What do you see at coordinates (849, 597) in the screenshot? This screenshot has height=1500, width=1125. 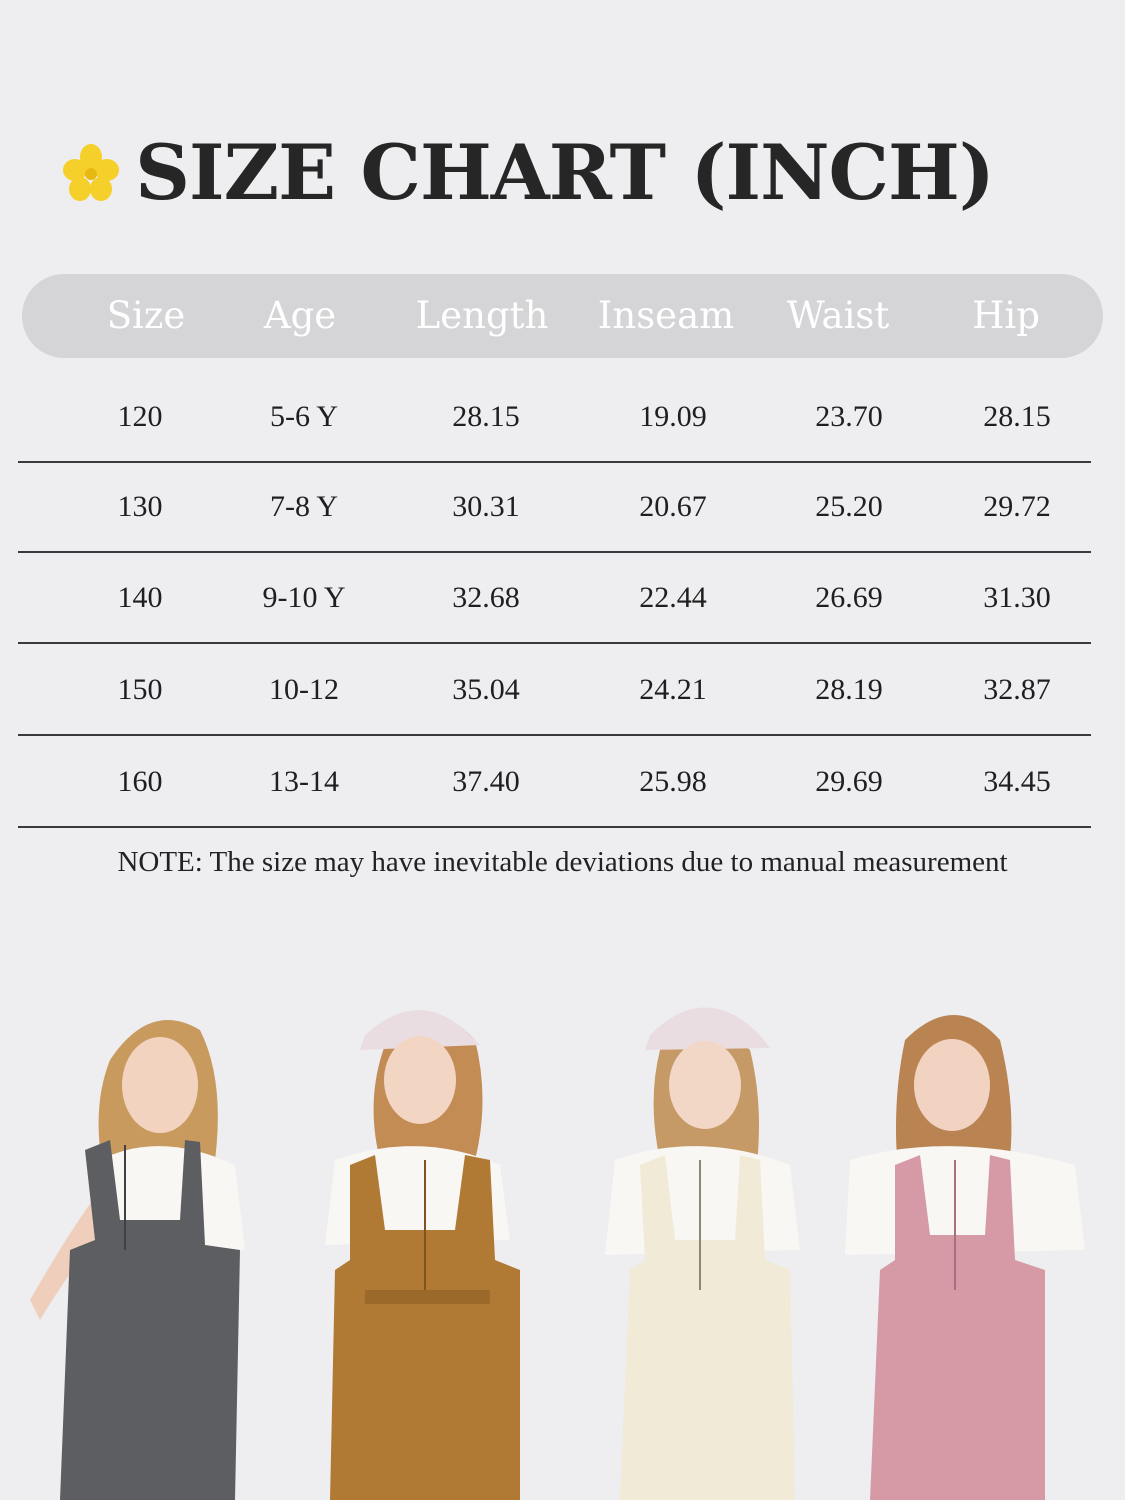 I see `cell-waist: 26.69` at bounding box center [849, 597].